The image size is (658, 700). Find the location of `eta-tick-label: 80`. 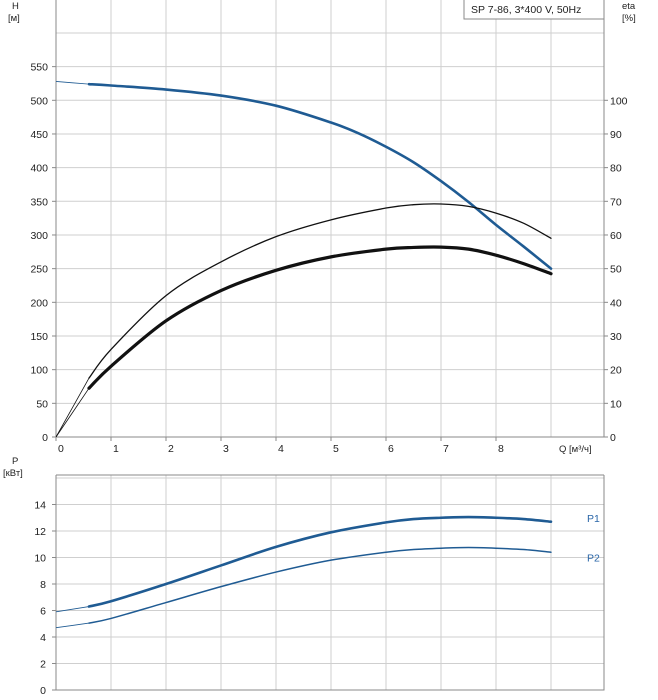

eta-tick-label: 80 is located at coordinates (616, 169).